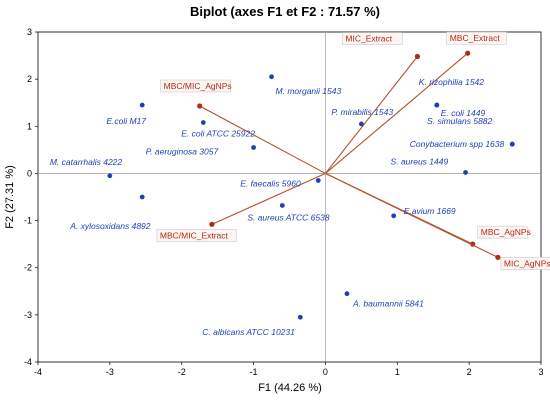 The image size is (550, 401). What do you see at coordinates (10, 197) in the screenshot?
I see `y-axis-label: F2 (27.31 %)` at bounding box center [10, 197].